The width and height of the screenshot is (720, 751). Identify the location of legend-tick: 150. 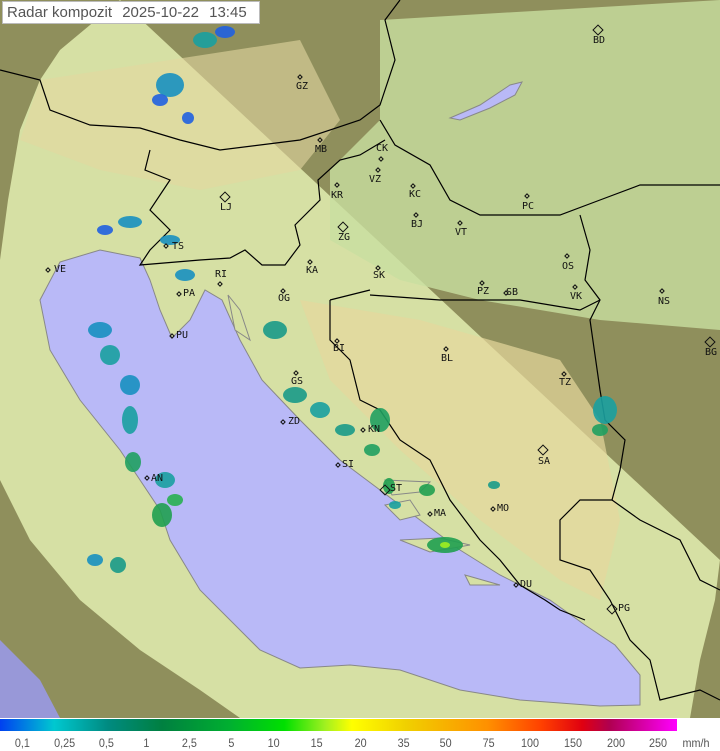
(573, 743).